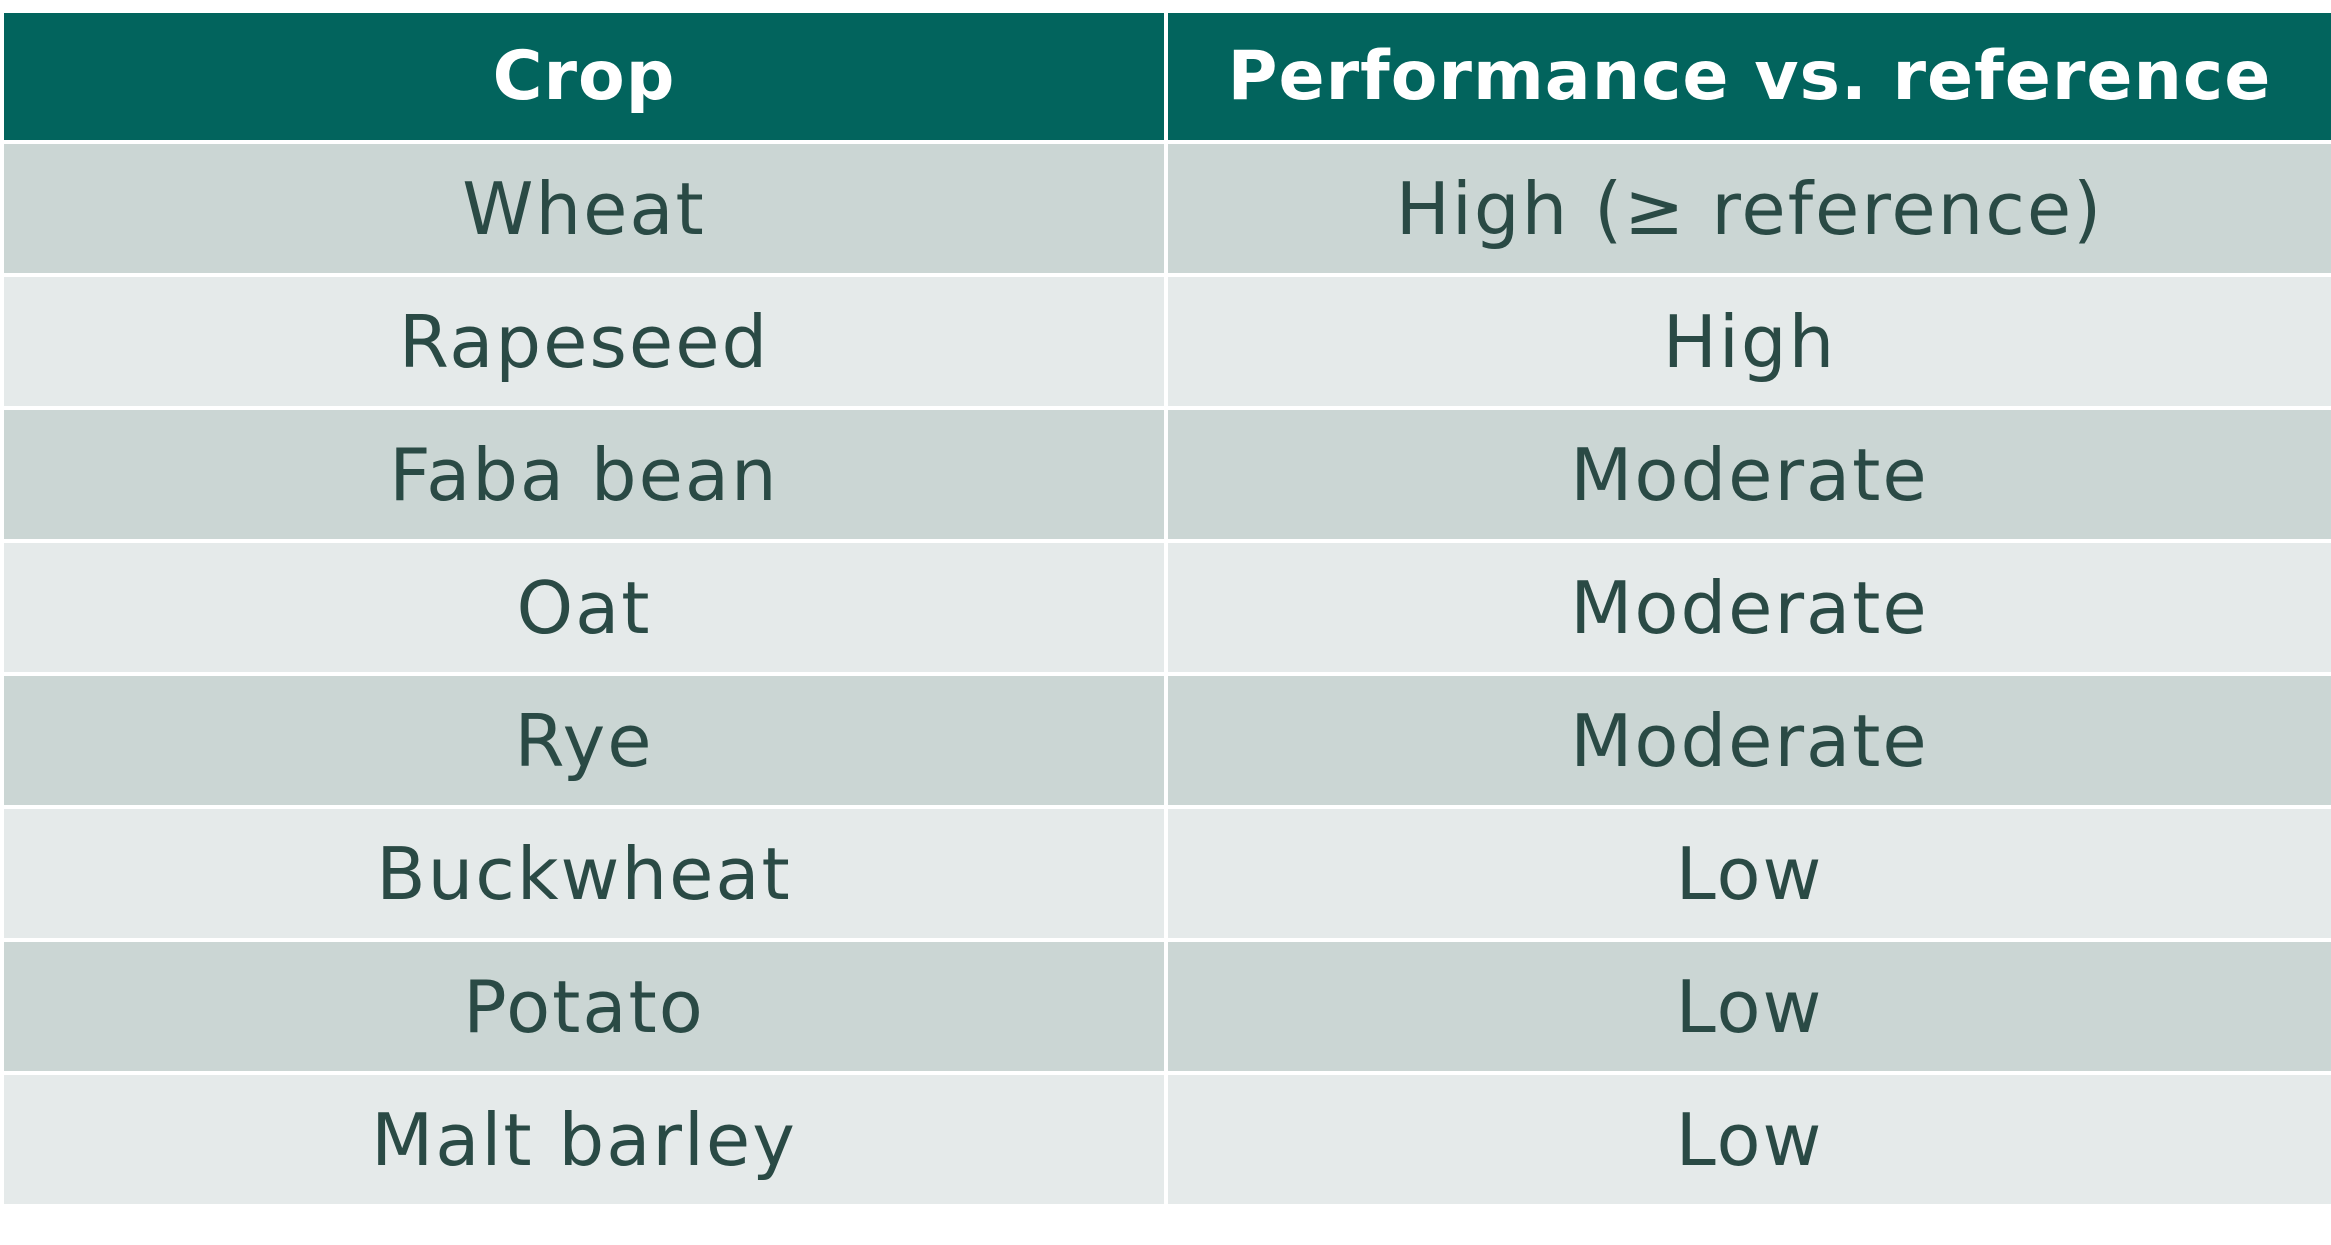 The image size is (2331, 1245). I want to click on table-row: Rye Moderate, so click(1165, 740).